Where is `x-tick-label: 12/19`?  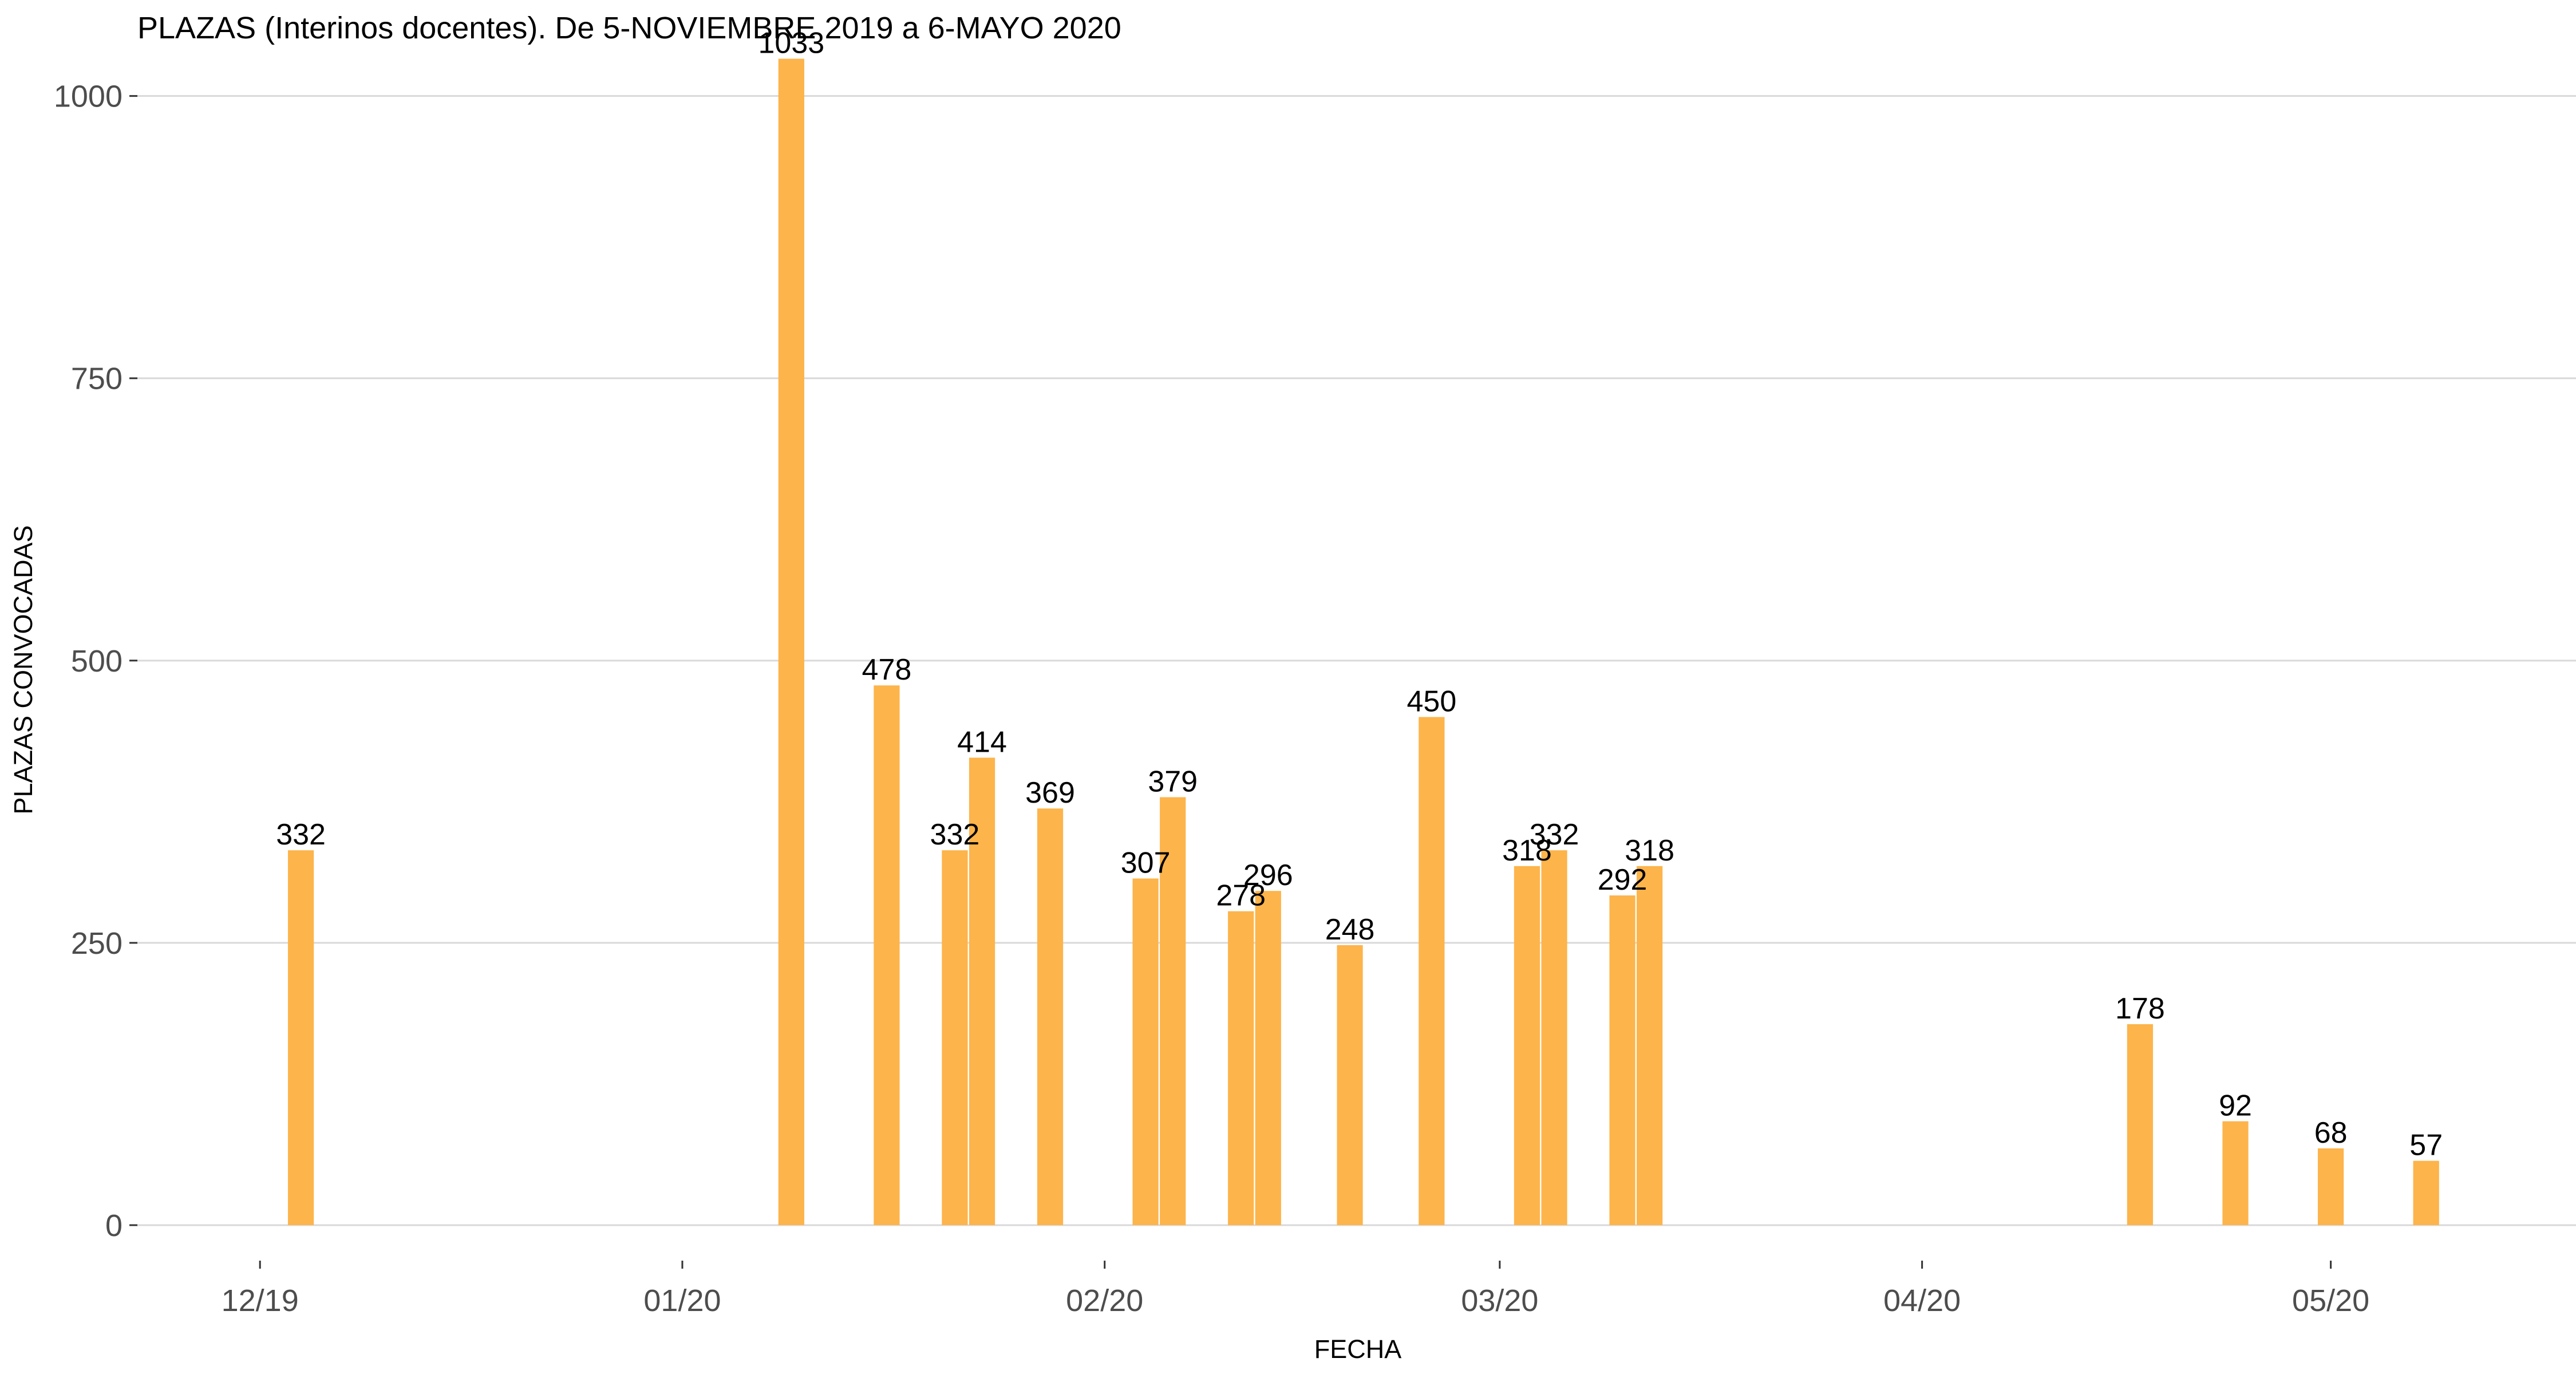 x-tick-label: 12/19 is located at coordinates (260, 1301).